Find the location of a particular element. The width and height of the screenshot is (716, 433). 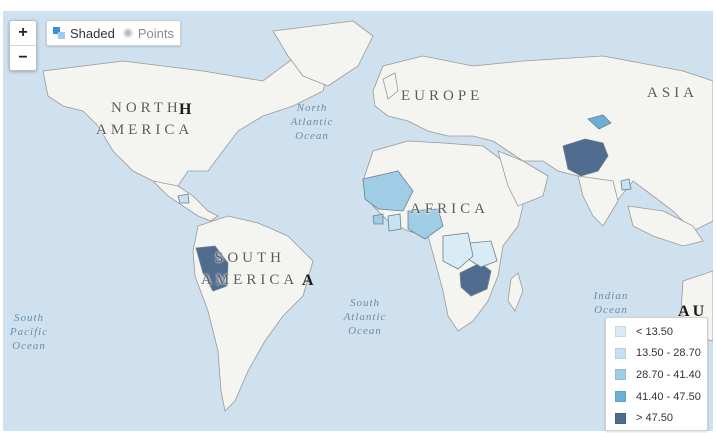

label-indian-ocean: Indian Ocean is located at coordinates (611, 303).